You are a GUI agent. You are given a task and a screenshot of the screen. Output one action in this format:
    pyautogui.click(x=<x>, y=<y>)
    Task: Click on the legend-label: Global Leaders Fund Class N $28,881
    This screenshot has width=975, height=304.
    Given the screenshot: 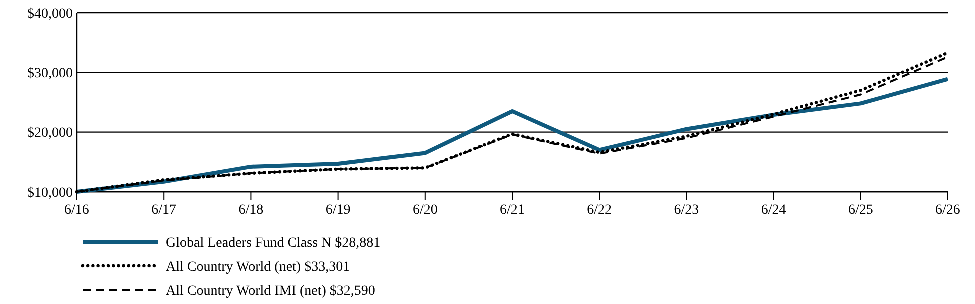 What is the action you would take?
    pyautogui.click(x=273, y=243)
    